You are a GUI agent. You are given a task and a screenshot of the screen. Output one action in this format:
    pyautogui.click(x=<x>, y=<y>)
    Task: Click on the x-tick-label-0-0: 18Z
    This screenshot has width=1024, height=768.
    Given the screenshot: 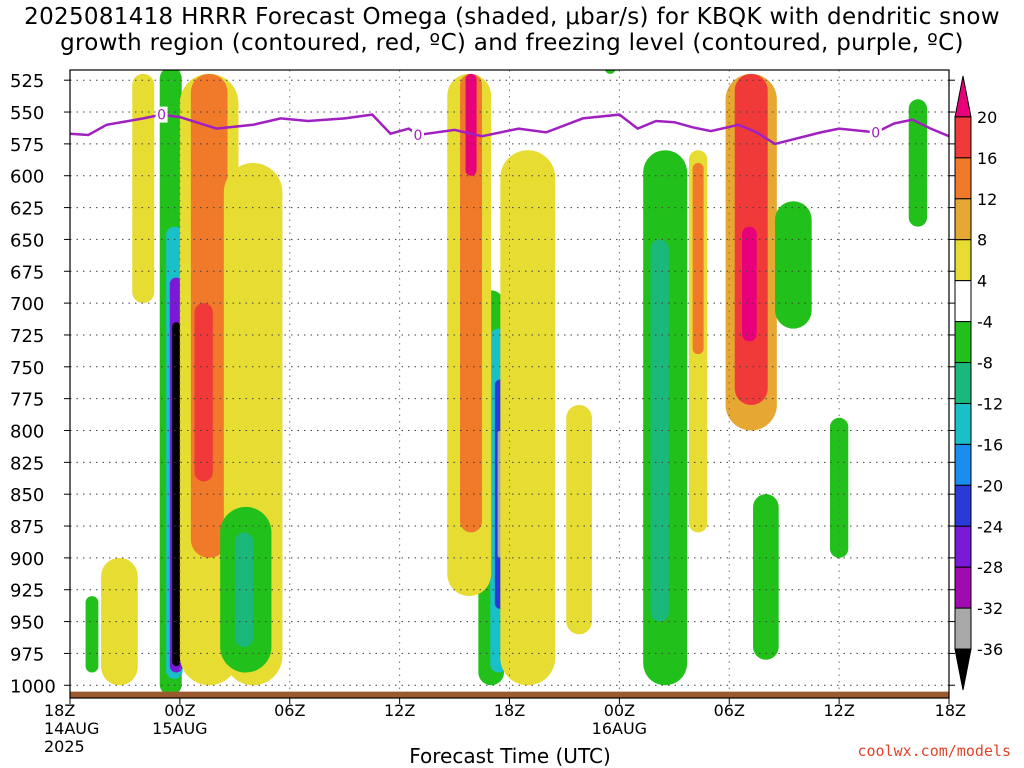 What is the action you would take?
    pyautogui.click(x=59, y=710)
    